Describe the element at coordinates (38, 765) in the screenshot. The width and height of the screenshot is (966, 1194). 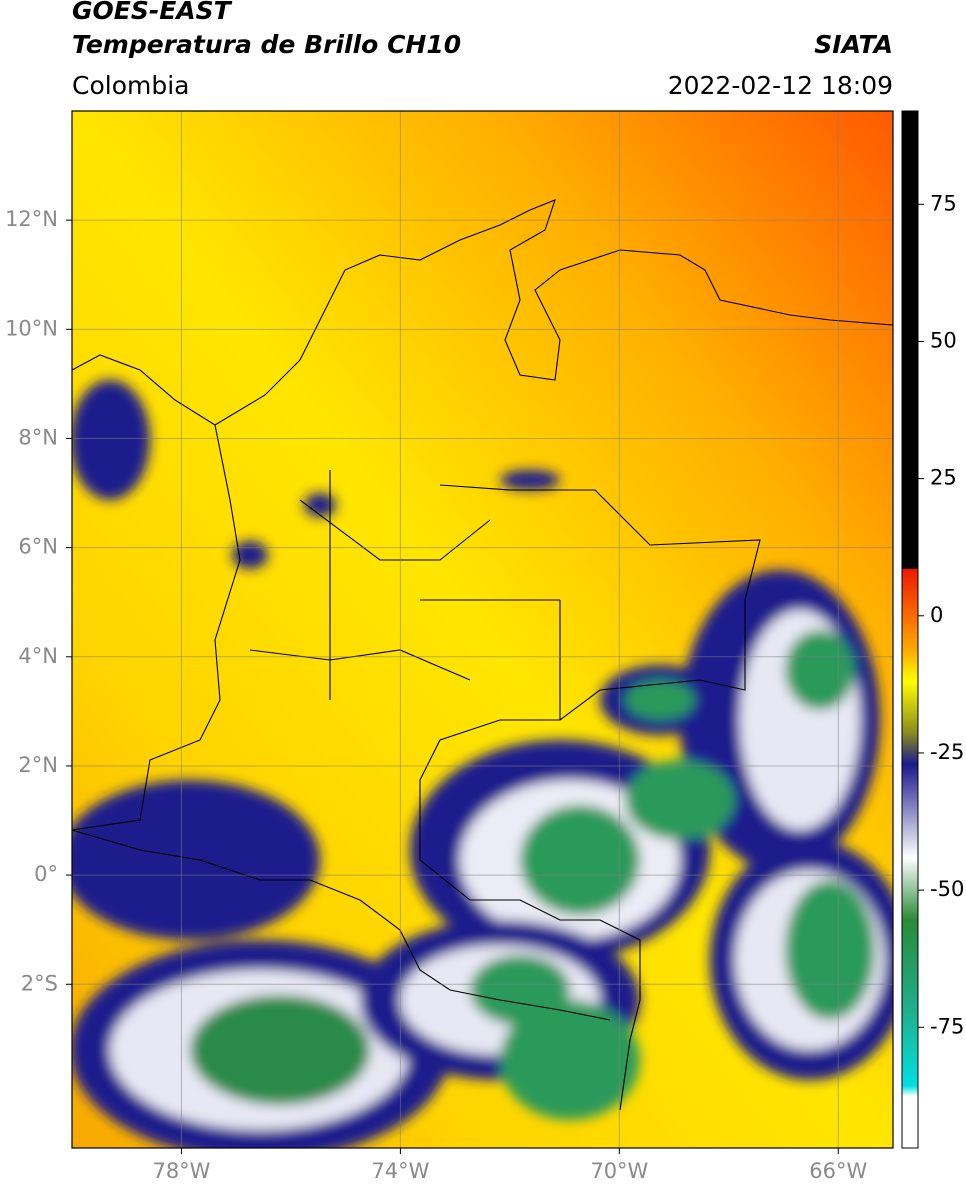
I see `y-tick-label: 2°N` at that location.